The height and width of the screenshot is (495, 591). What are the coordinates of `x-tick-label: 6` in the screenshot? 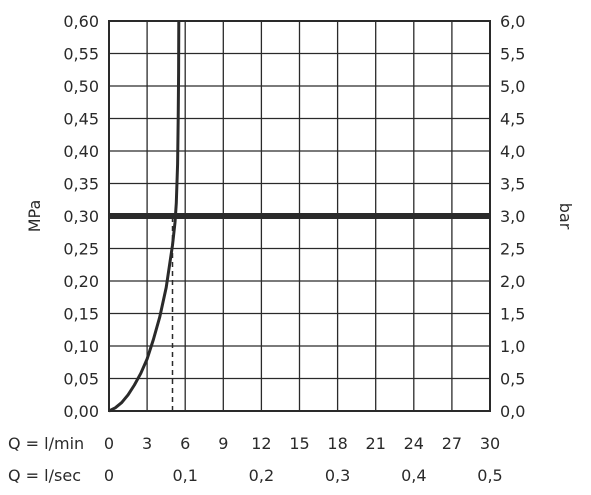 It's located at (185, 443).